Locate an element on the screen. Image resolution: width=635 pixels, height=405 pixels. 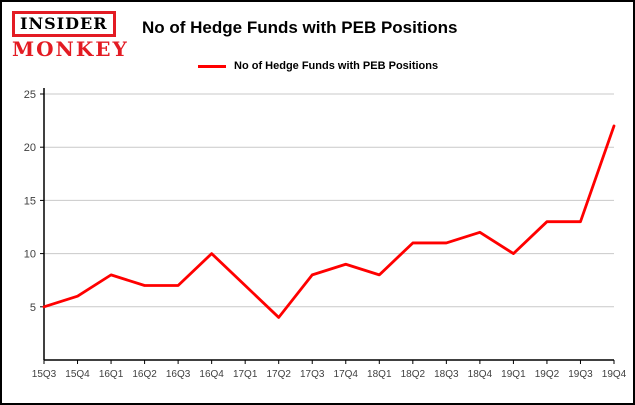
logo-insider-text: INSIDER is located at coordinates (64, 24).